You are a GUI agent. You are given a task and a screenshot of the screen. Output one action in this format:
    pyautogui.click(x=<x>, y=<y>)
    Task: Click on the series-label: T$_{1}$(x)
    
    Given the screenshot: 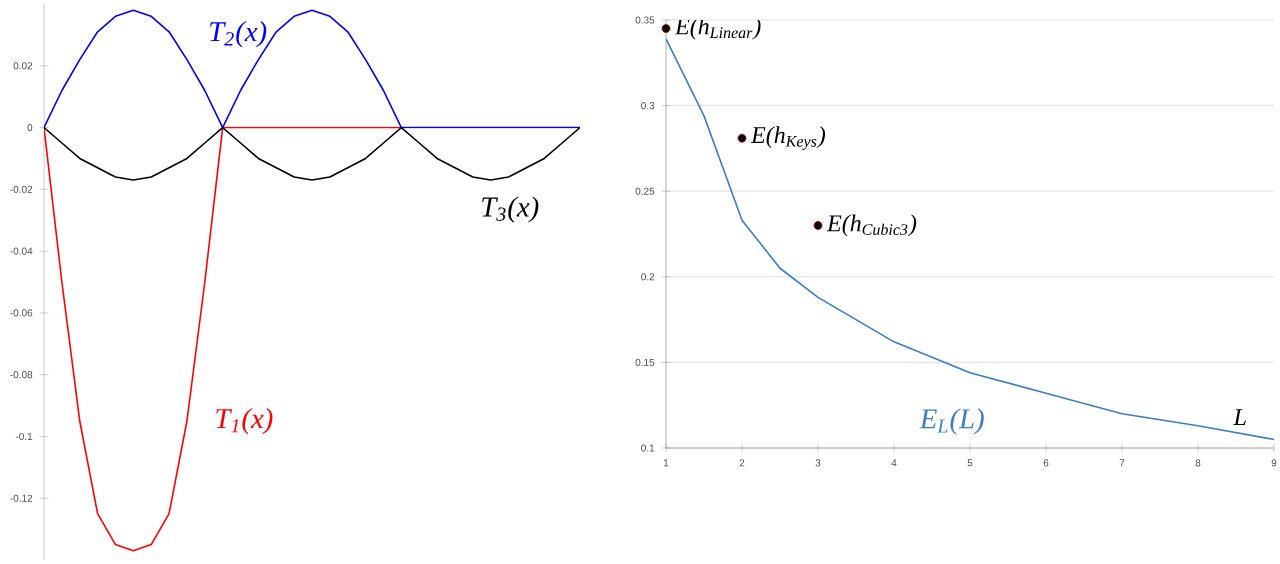 What is the action you would take?
    pyautogui.click(x=244, y=421)
    